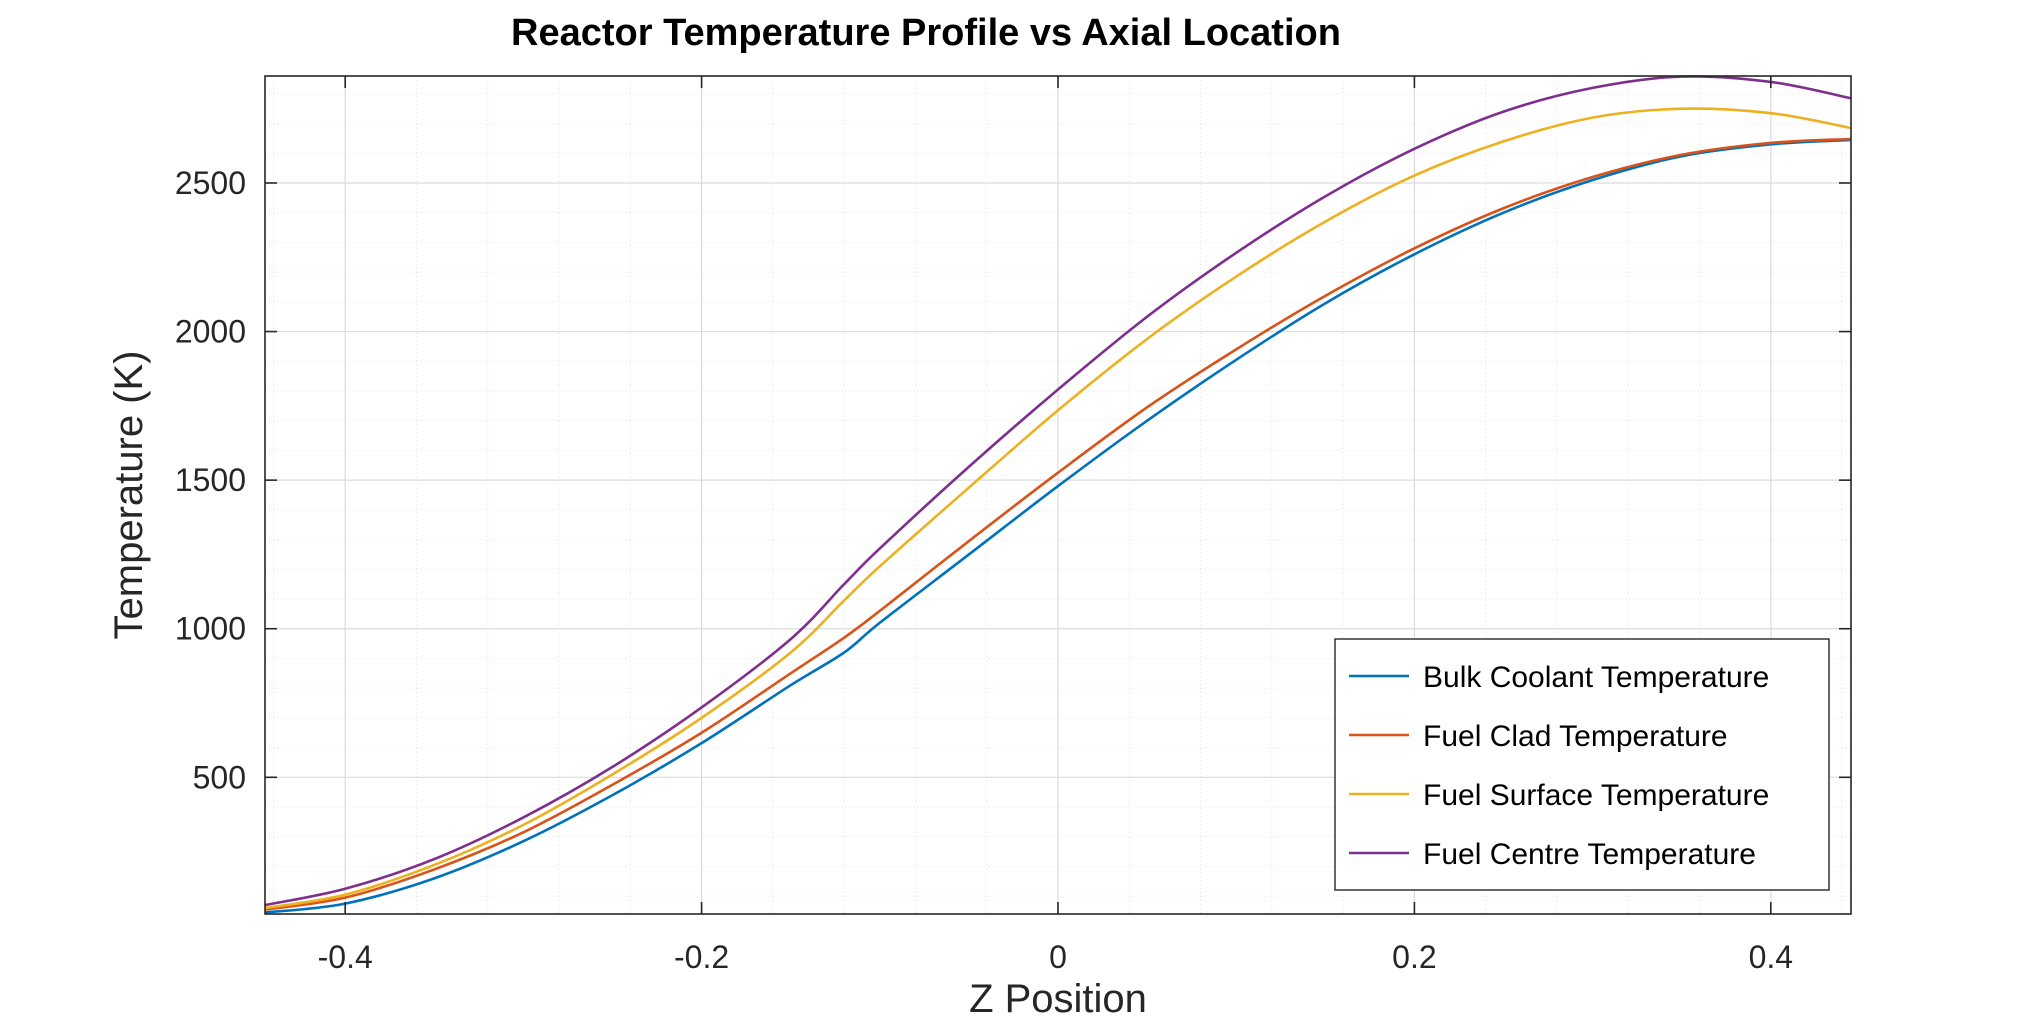 The width and height of the screenshot is (2028, 1018). I want to click on x-tick-label: 0.2, so click(1414, 957).